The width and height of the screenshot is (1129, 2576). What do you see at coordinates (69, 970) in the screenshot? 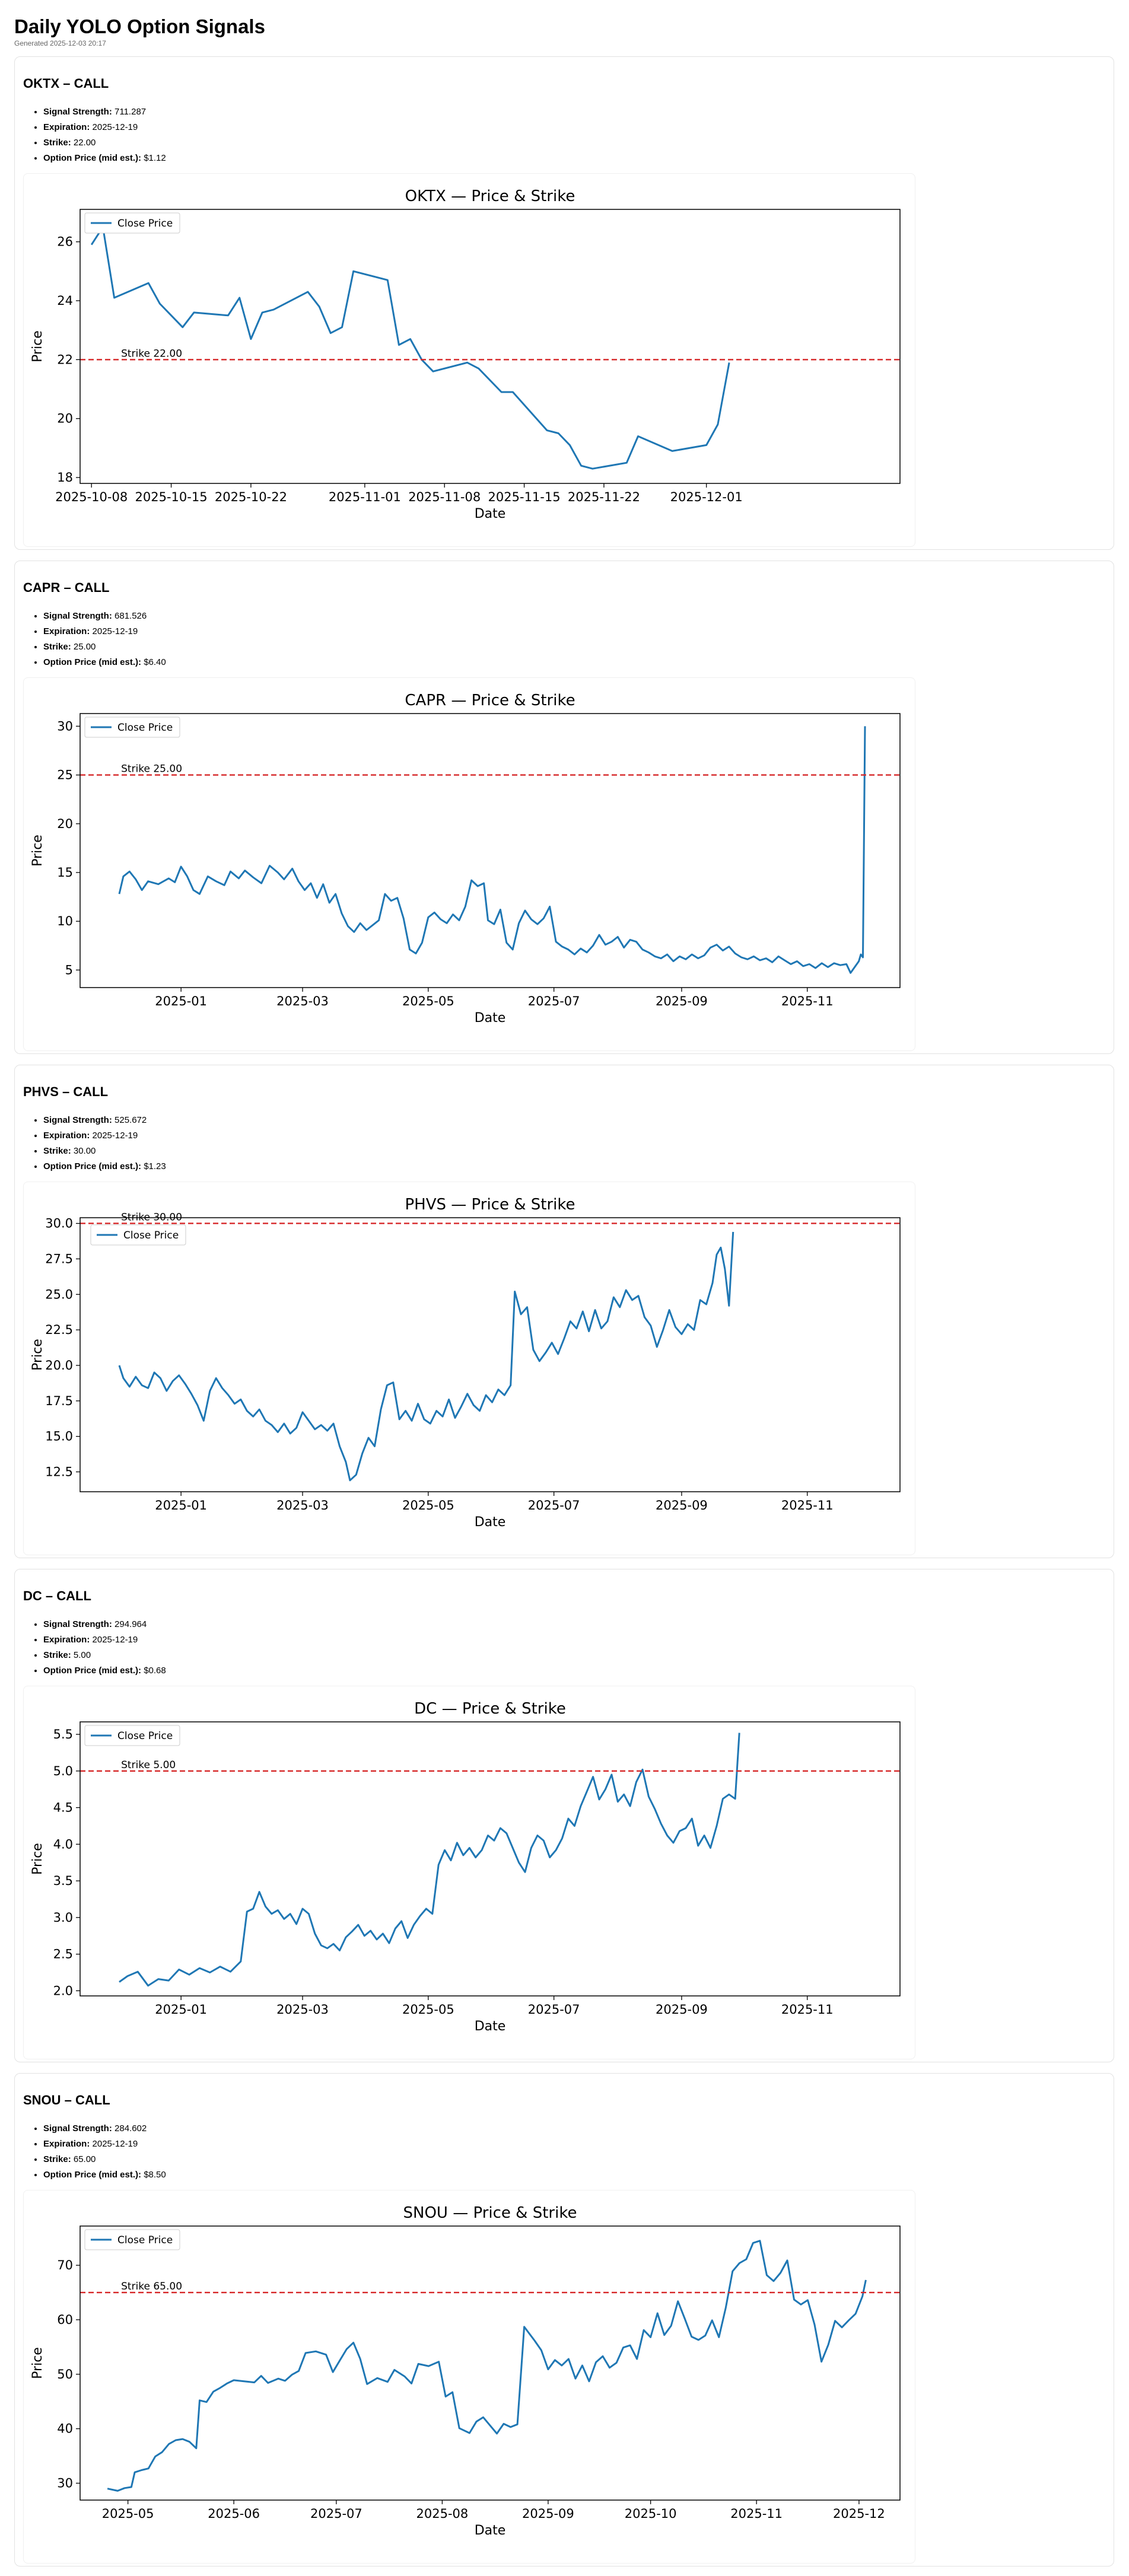
I see `y-tick-label: 5` at bounding box center [69, 970].